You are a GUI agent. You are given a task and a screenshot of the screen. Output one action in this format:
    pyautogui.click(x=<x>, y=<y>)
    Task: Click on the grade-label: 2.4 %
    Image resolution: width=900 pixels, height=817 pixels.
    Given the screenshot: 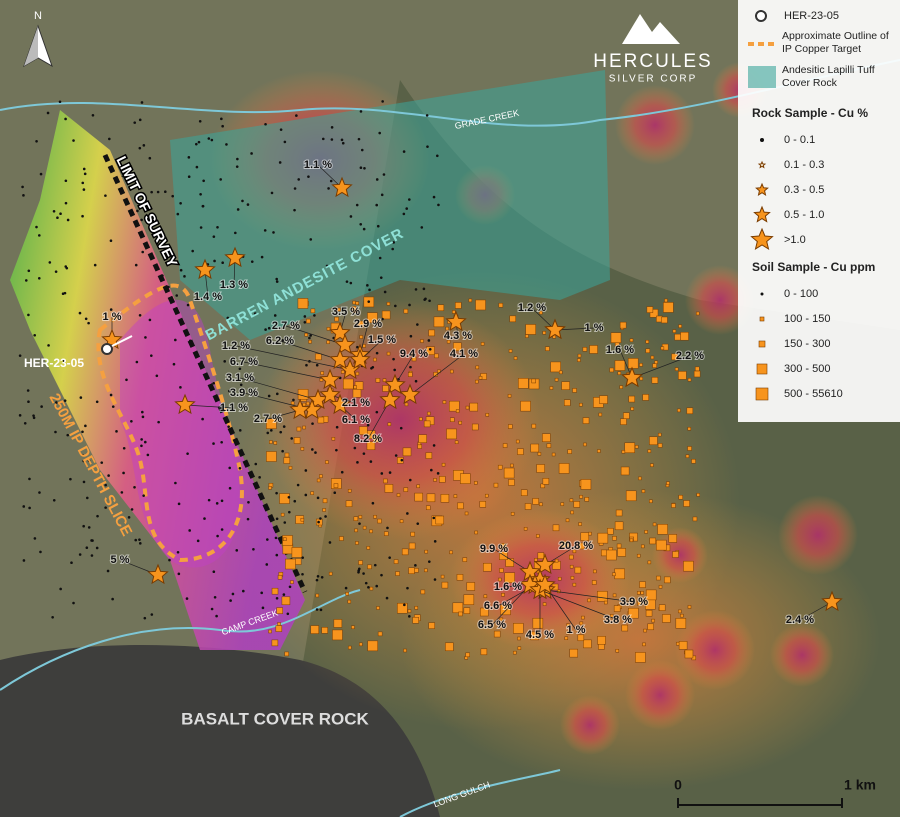 What is the action you would take?
    pyautogui.click(x=800, y=620)
    